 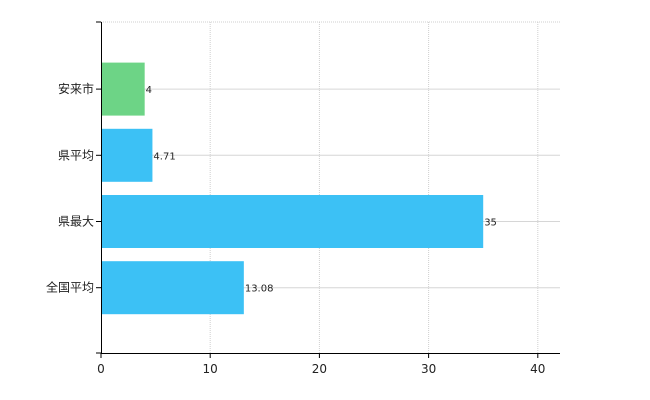 What do you see at coordinates (76, 155) in the screenshot?
I see `category-label: 県平均` at bounding box center [76, 155].